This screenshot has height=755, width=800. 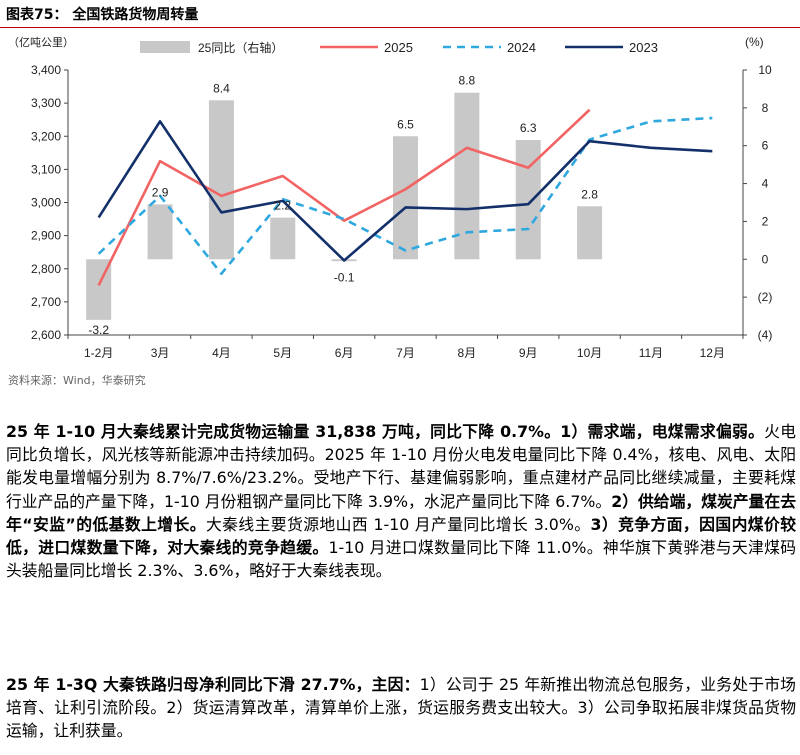 I want to click on bar-data-label: -3.2, so click(x=98, y=330).